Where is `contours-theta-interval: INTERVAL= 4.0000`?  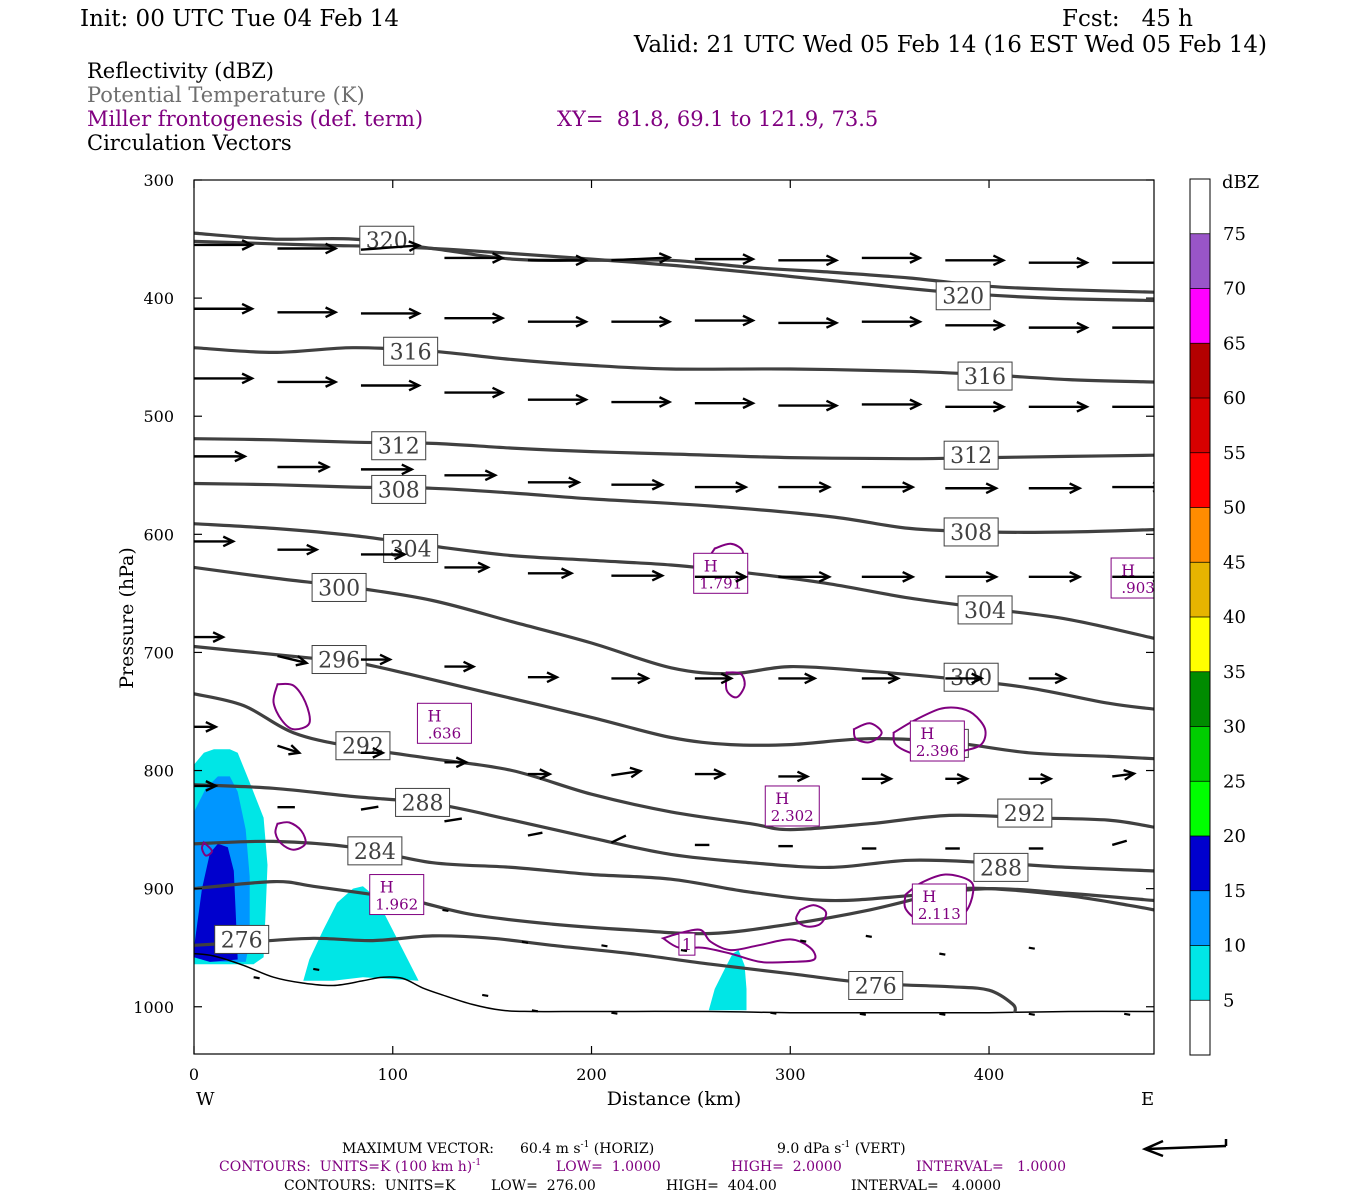
contours-theta-interval: INTERVAL= 4.0000 is located at coordinates (926, 1186).